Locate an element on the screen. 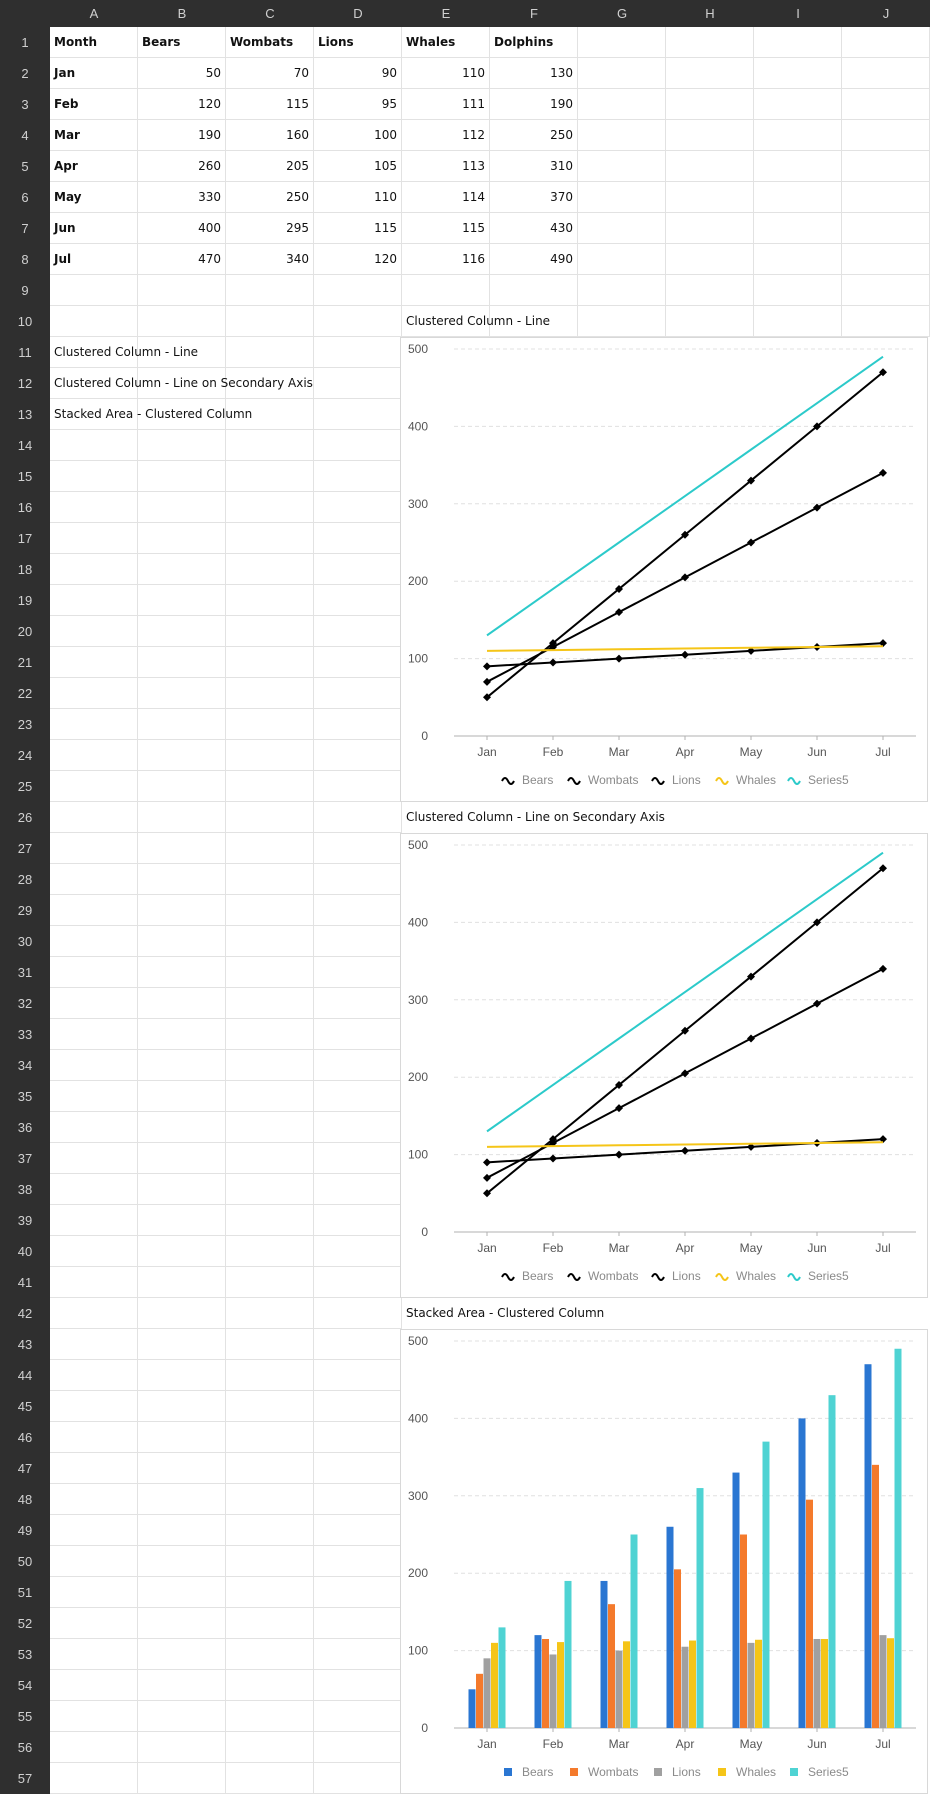  cell-a16 is located at coordinates (94, 507).